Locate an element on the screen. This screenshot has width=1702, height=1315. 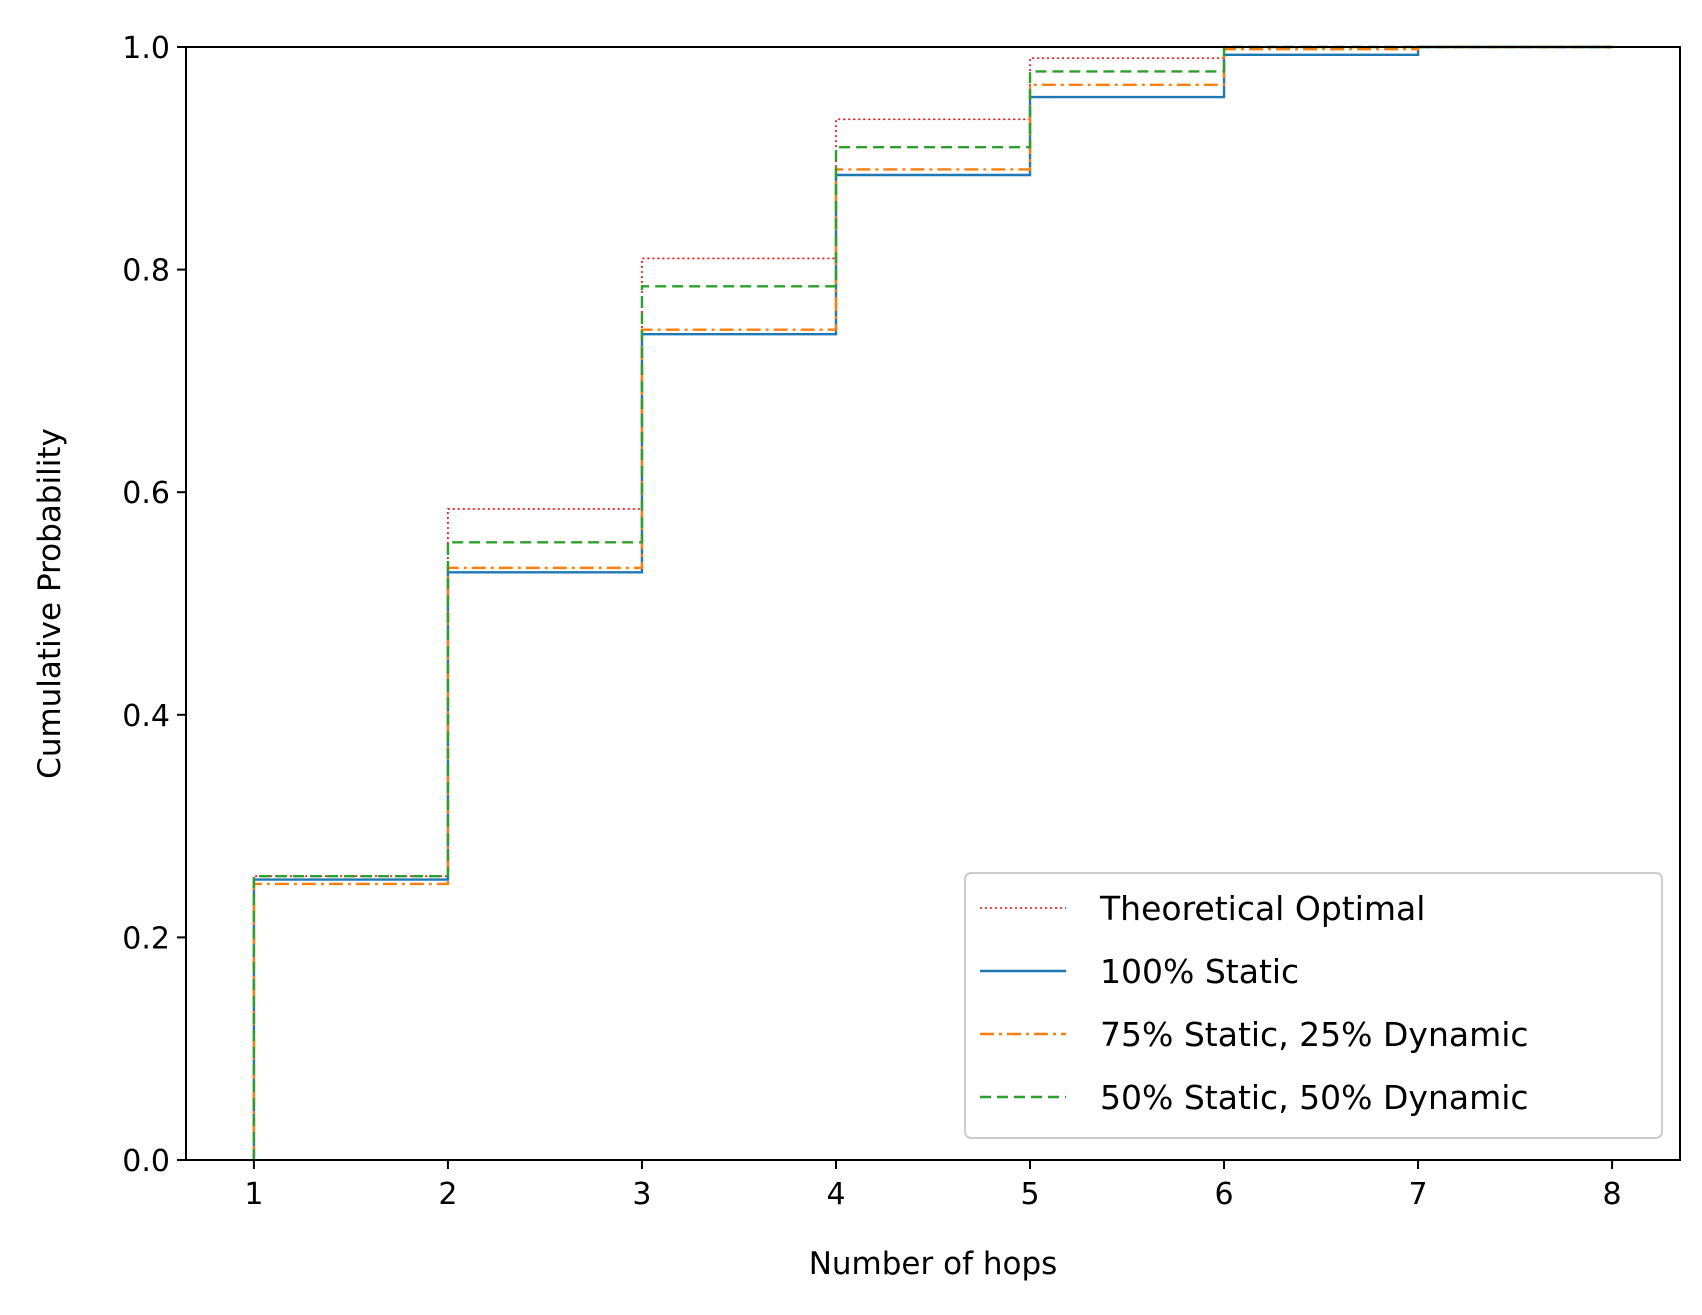
x-tick-label: 8 is located at coordinates (1612, 1194).